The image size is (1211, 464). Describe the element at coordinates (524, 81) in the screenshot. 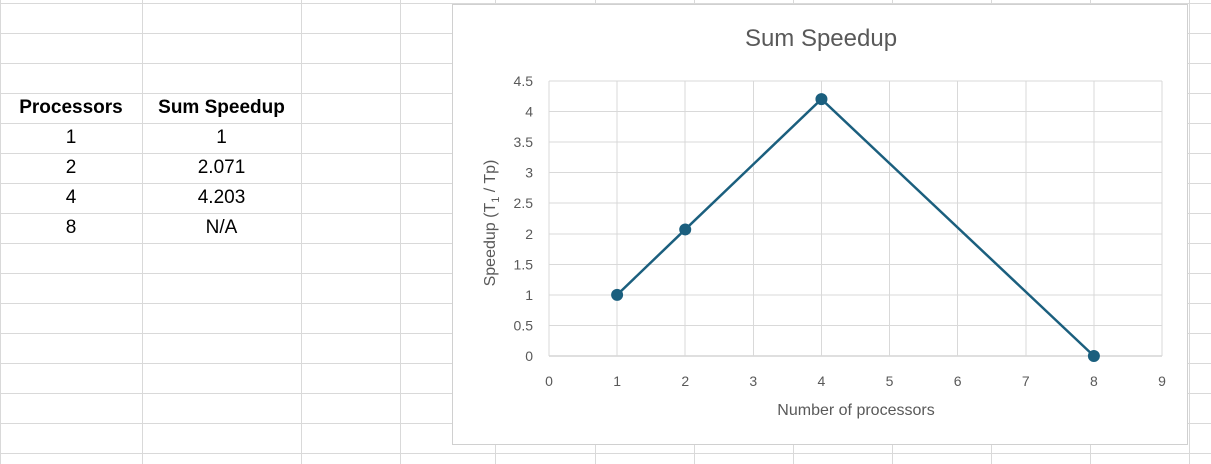

I see `y-tick-label: 4.5` at that location.